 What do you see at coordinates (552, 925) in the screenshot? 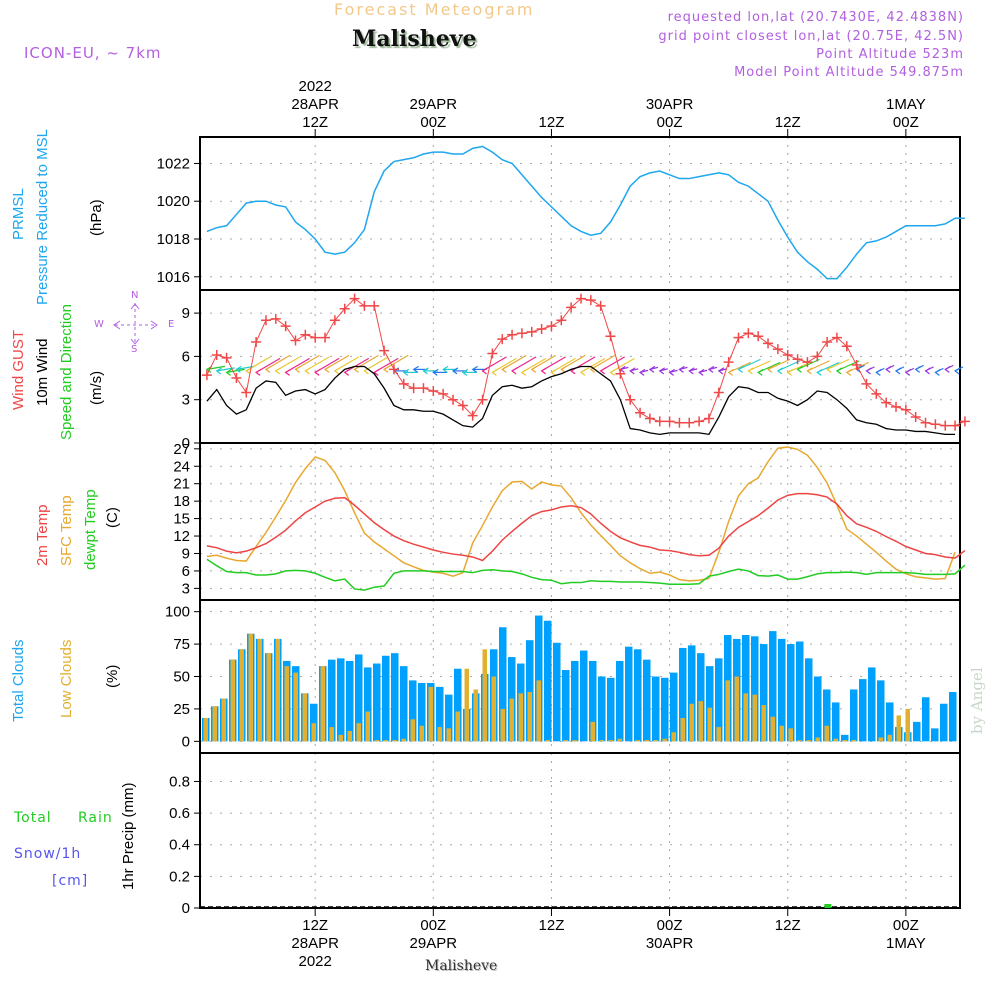
I see `bottom-time-label: 12Z` at bounding box center [552, 925].